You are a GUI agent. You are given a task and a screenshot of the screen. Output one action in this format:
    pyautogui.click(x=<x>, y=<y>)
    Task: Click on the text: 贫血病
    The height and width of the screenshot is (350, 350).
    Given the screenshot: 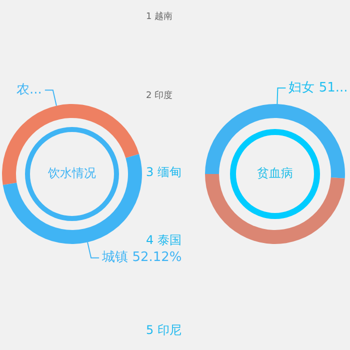 What is the action you would take?
    pyautogui.click(x=275, y=173)
    